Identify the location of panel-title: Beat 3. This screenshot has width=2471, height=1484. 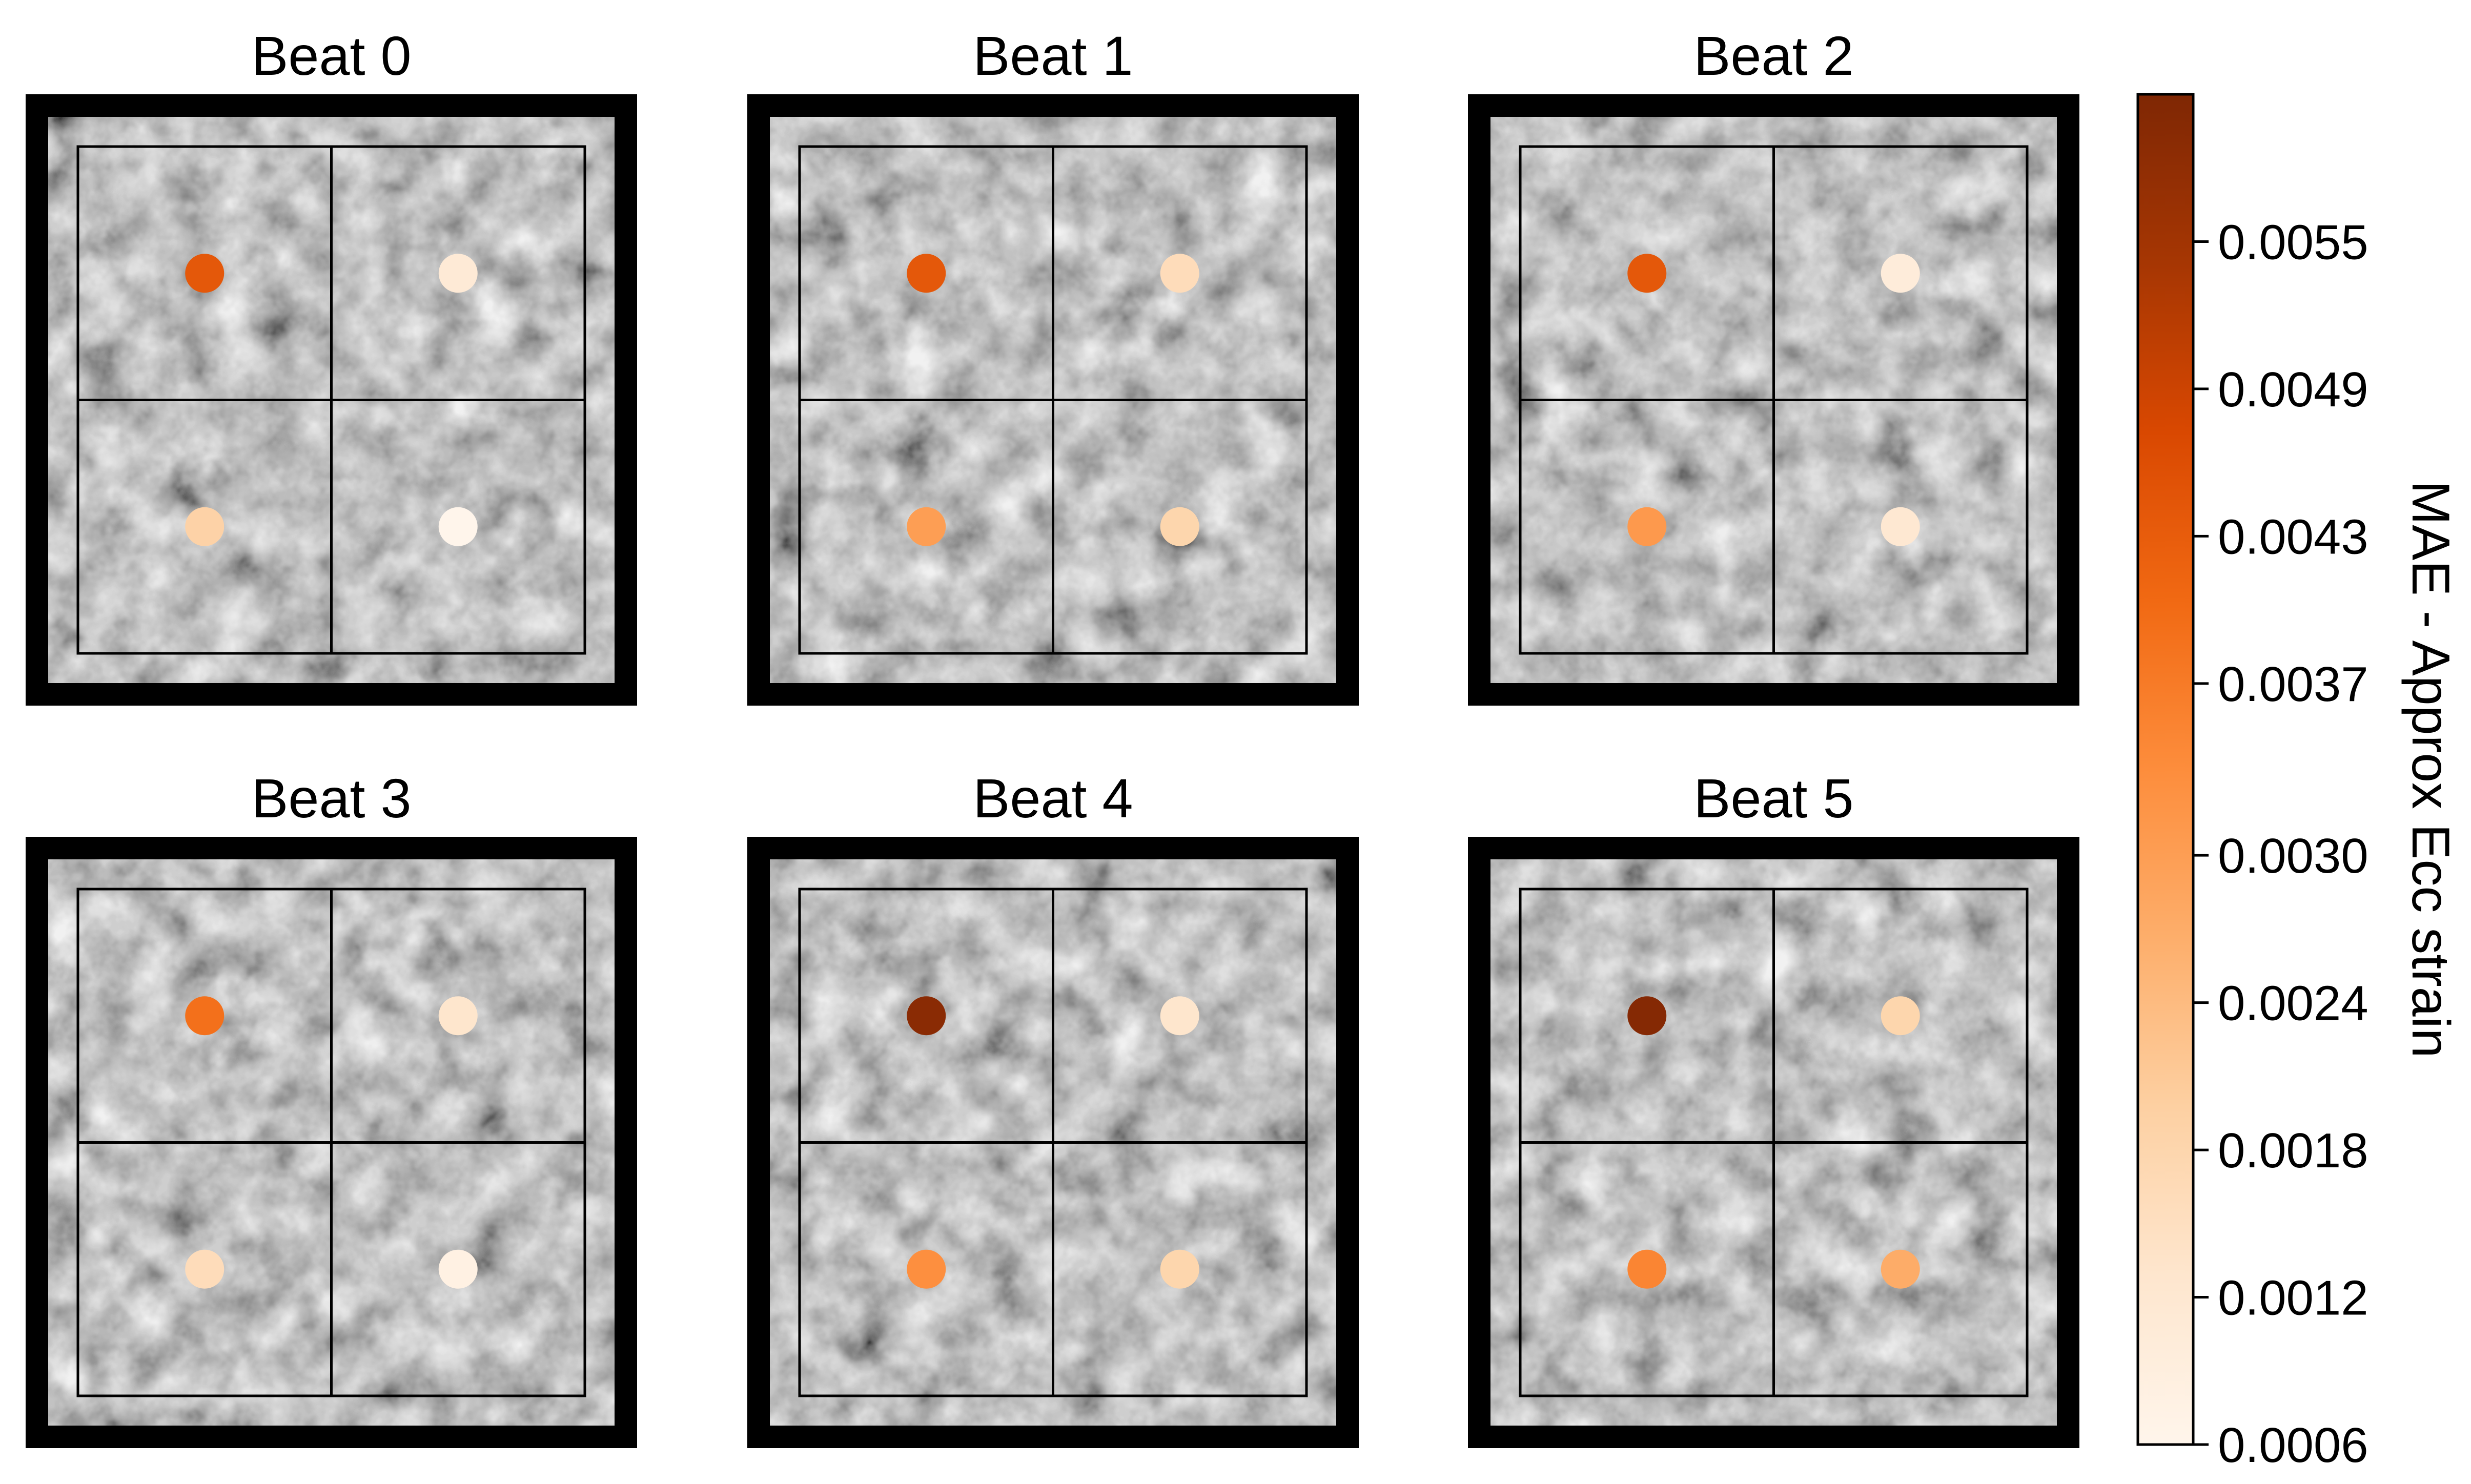
(331, 798).